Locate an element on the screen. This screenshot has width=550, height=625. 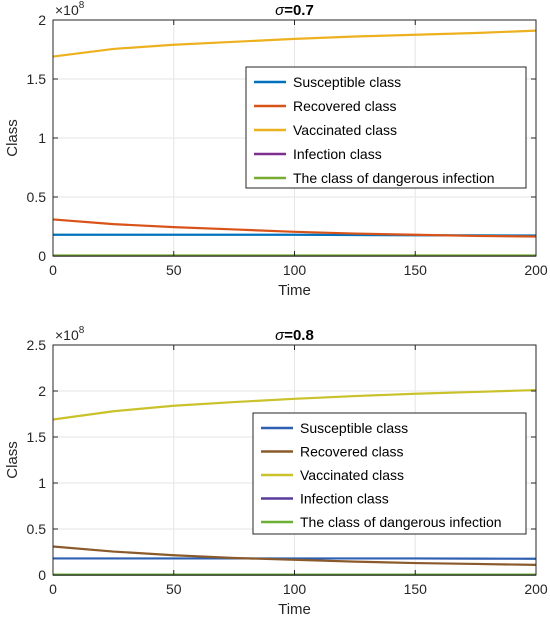
chart-title: σ=0.7 is located at coordinates (294, 10).